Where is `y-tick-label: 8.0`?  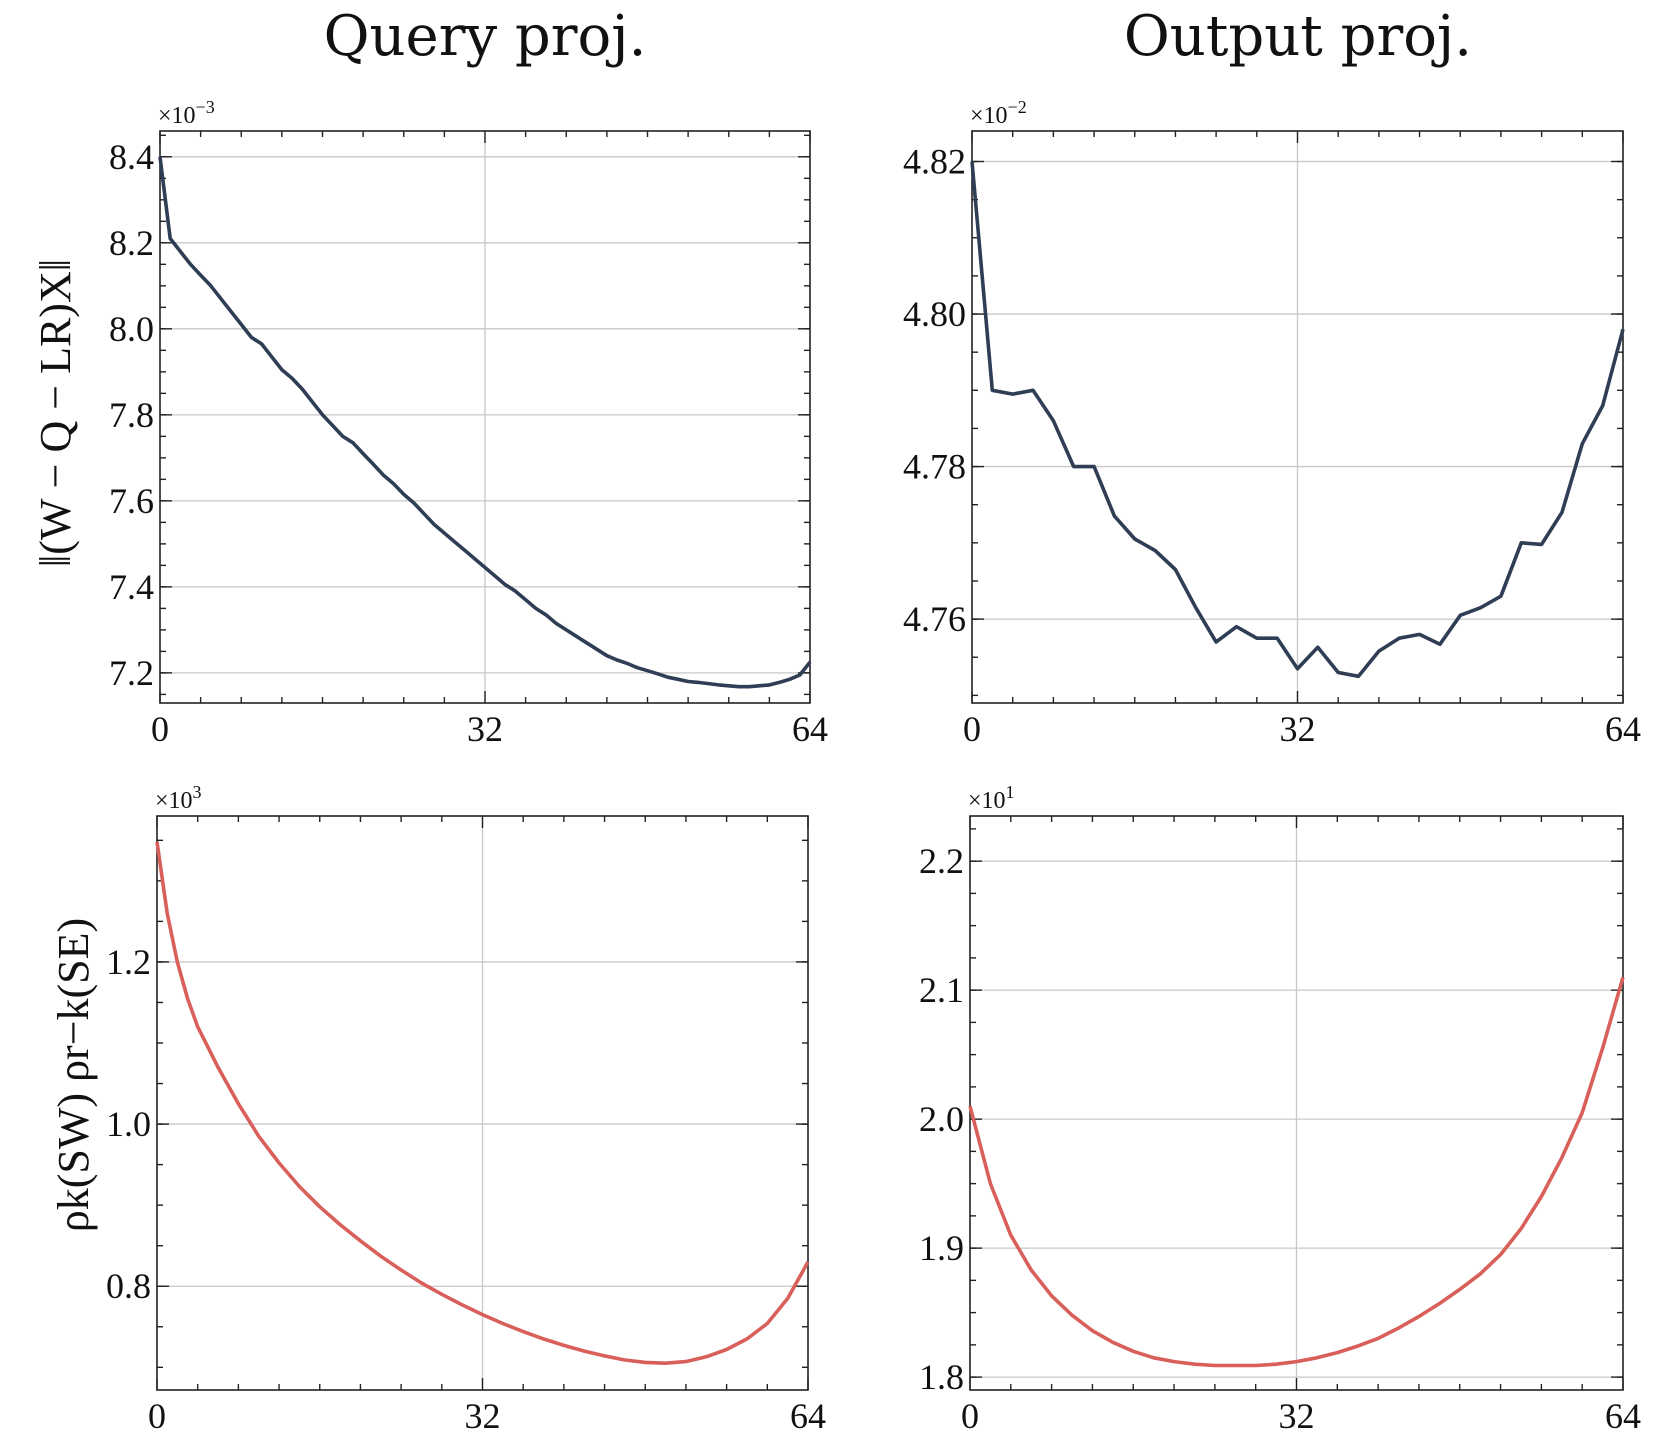
y-tick-label: 8.0 is located at coordinates (131, 329).